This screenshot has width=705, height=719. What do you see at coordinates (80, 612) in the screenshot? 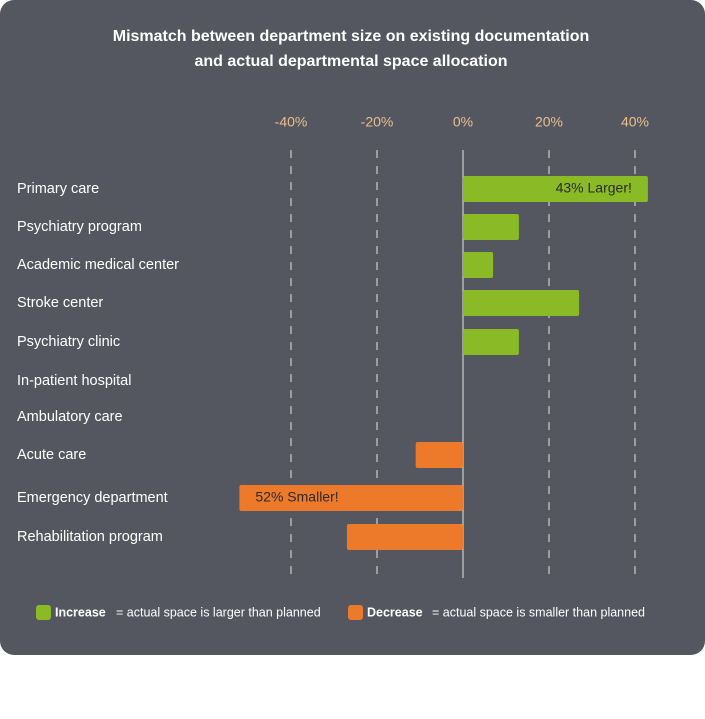
I see `legend-name: Increase` at bounding box center [80, 612].